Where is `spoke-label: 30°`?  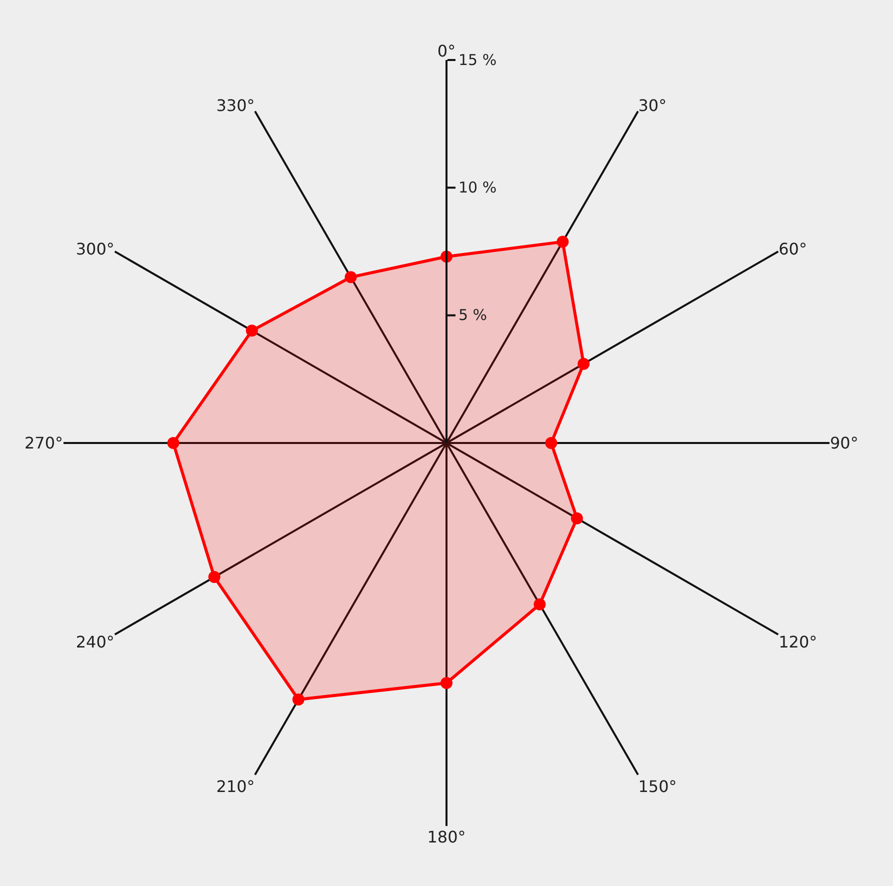
spoke-label: 30° is located at coordinates (652, 105).